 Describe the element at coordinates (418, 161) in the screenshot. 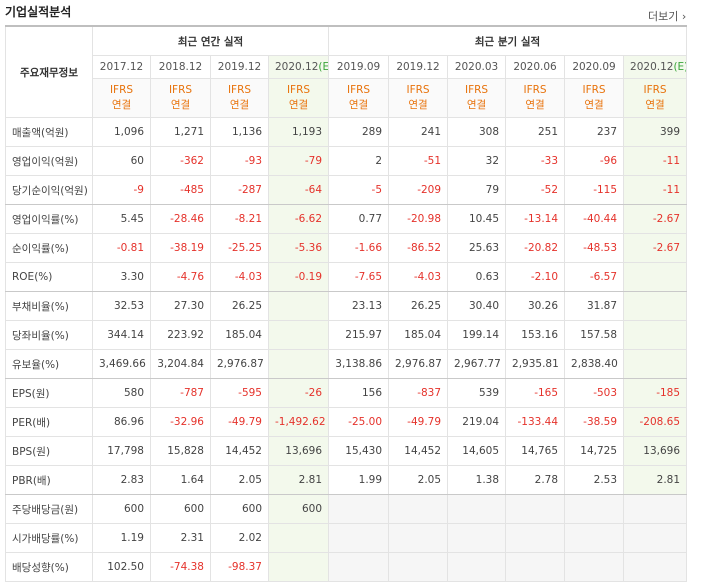

I see `value-cell: -51` at that location.